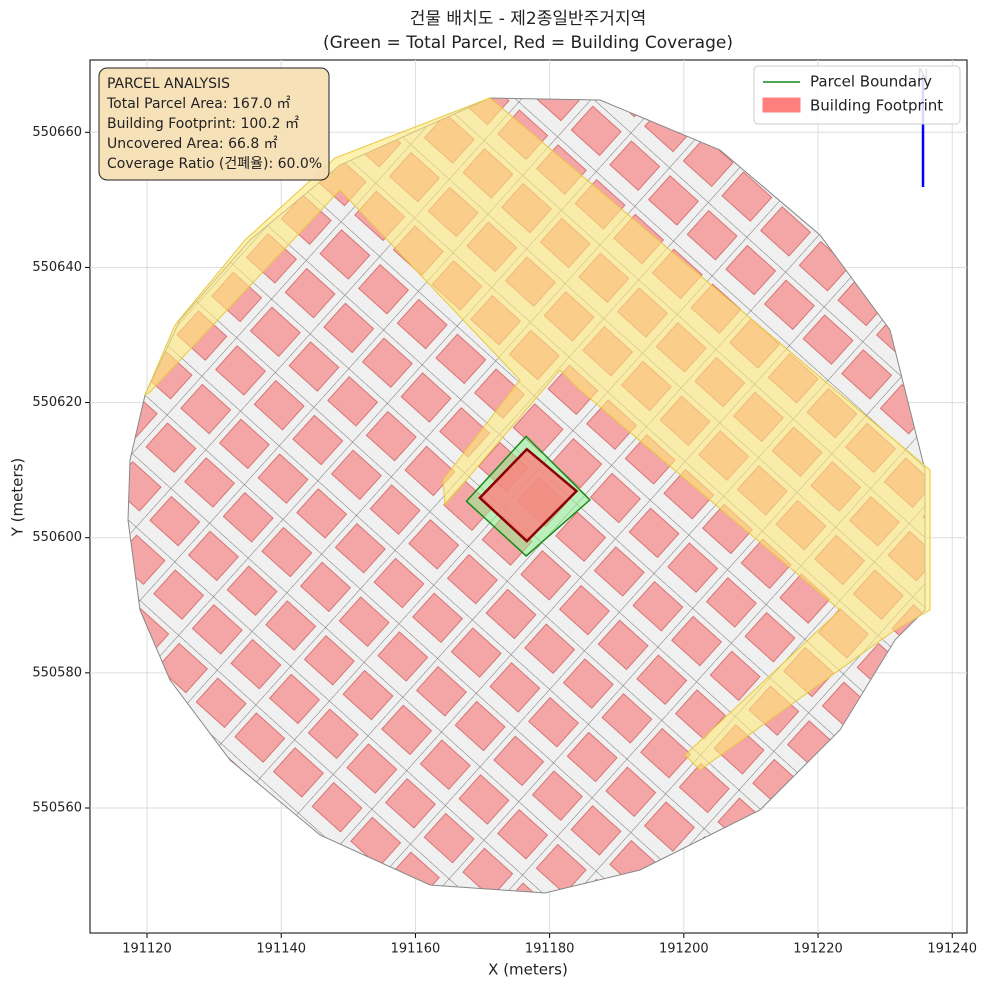 This screenshot has height=994, width=987. Describe the element at coordinates (876, 106) in the screenshot. I see `legend-label: Building Footprint` at that location.